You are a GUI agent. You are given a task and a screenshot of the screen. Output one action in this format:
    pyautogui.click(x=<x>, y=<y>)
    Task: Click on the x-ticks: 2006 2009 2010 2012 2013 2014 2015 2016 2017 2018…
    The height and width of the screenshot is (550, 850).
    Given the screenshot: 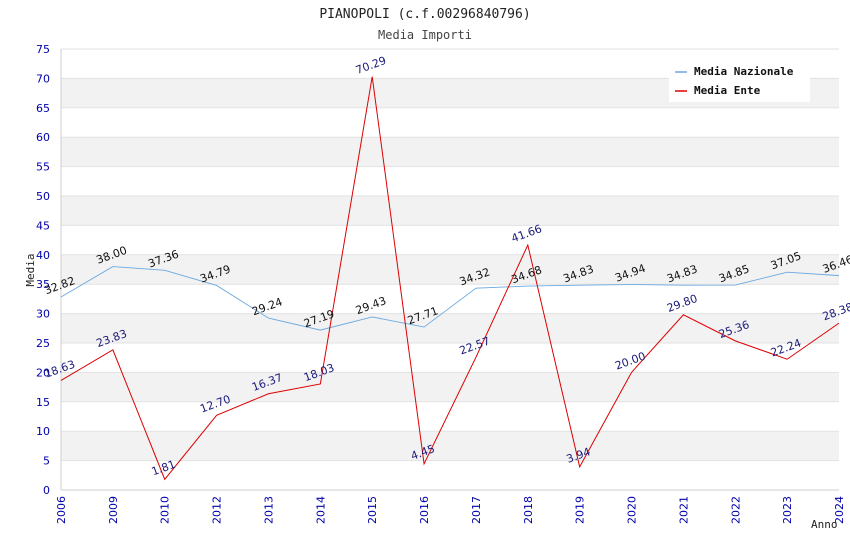 What is the action you would take?
    pyautogui.click(x=450, y=510)
    